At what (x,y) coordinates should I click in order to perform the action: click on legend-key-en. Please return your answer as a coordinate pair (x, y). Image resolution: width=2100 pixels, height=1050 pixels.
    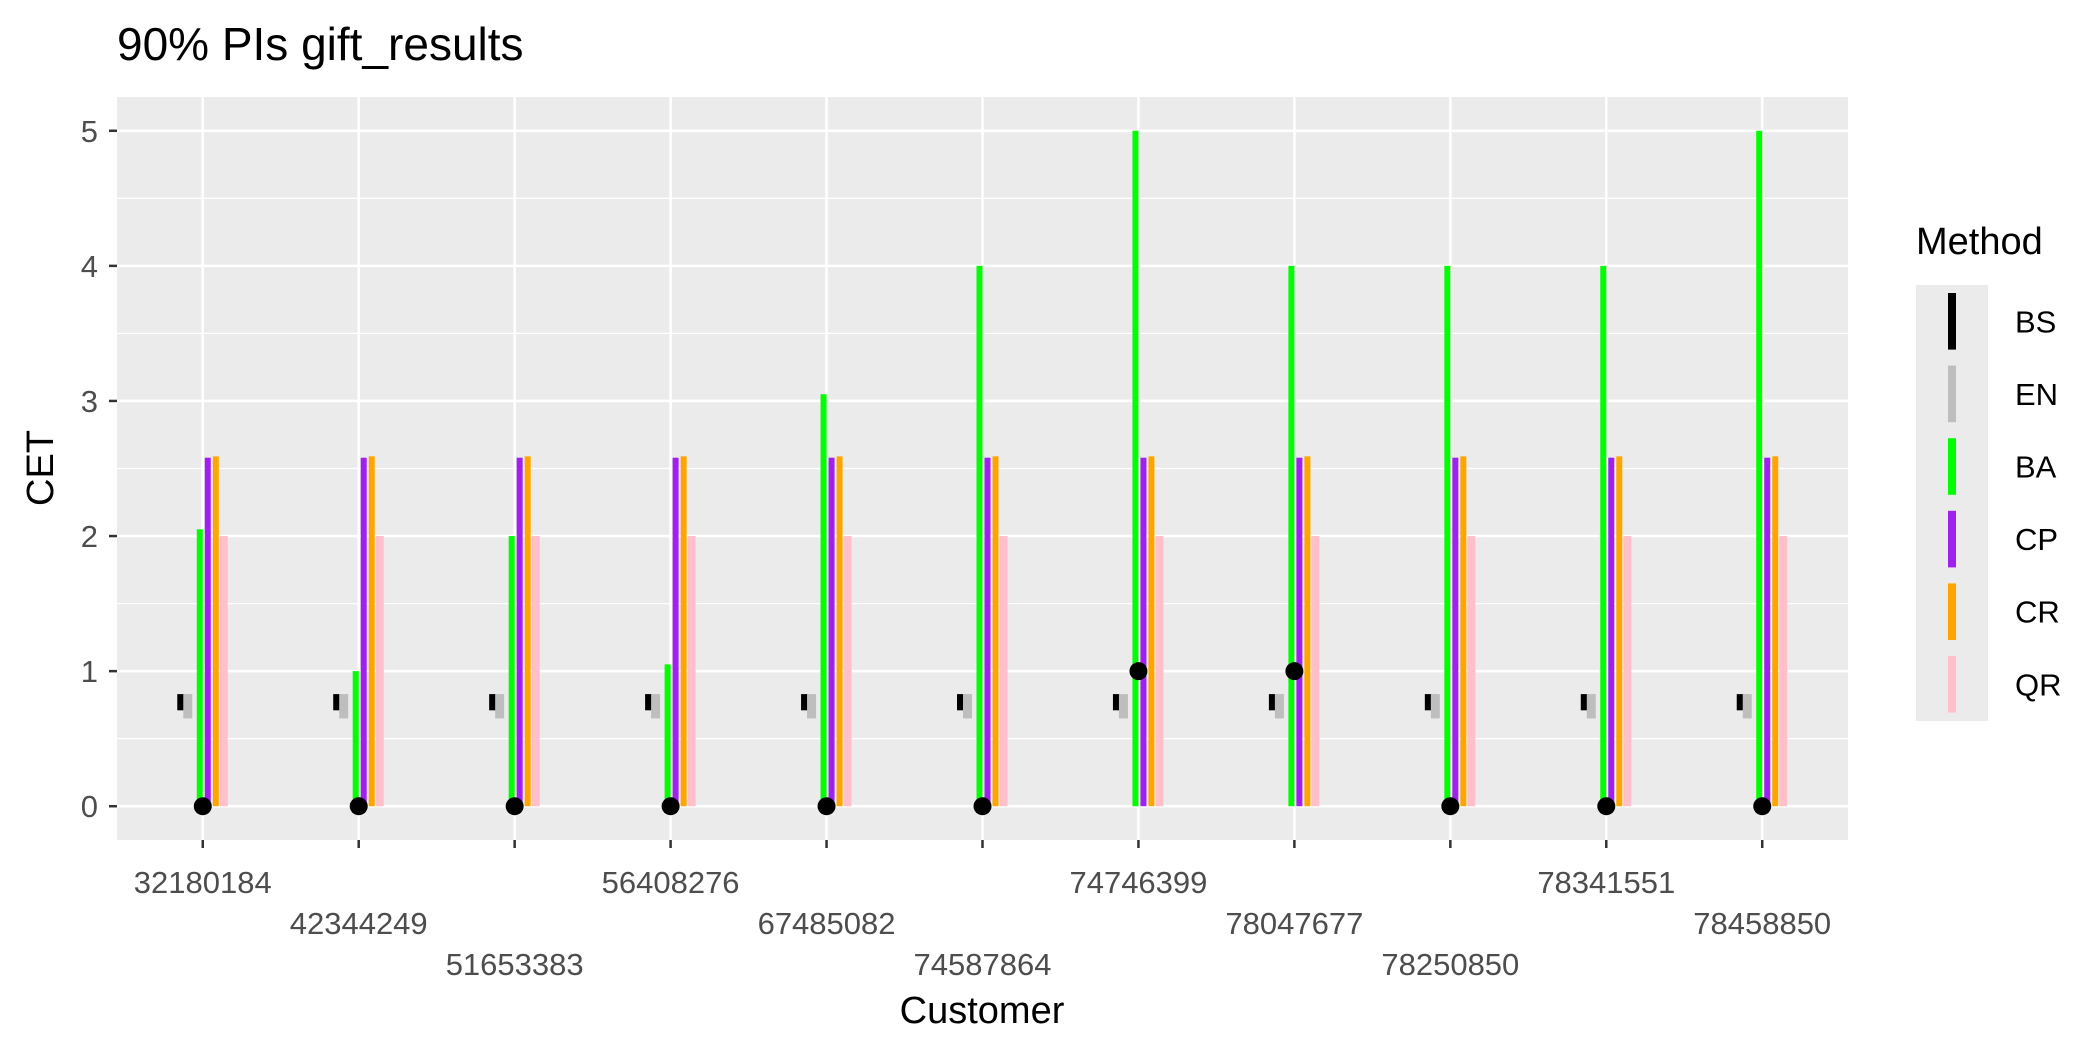
    Looking at the image, I should click on (1952, 394).